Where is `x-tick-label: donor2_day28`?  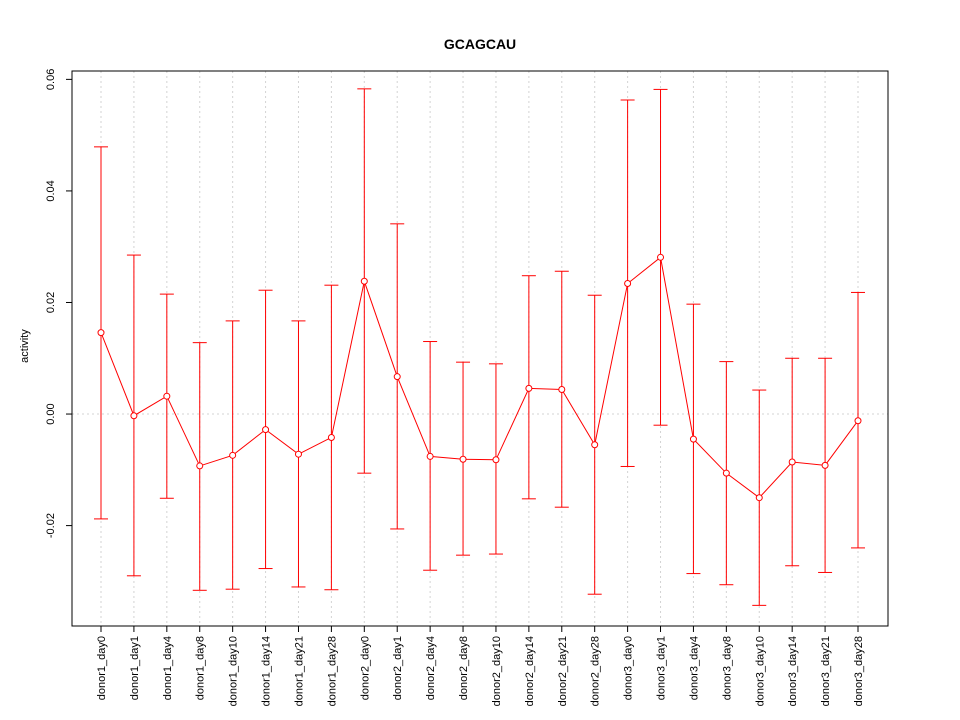 x-tick-label: donor2_day28 is located at coordinates (596, 671).